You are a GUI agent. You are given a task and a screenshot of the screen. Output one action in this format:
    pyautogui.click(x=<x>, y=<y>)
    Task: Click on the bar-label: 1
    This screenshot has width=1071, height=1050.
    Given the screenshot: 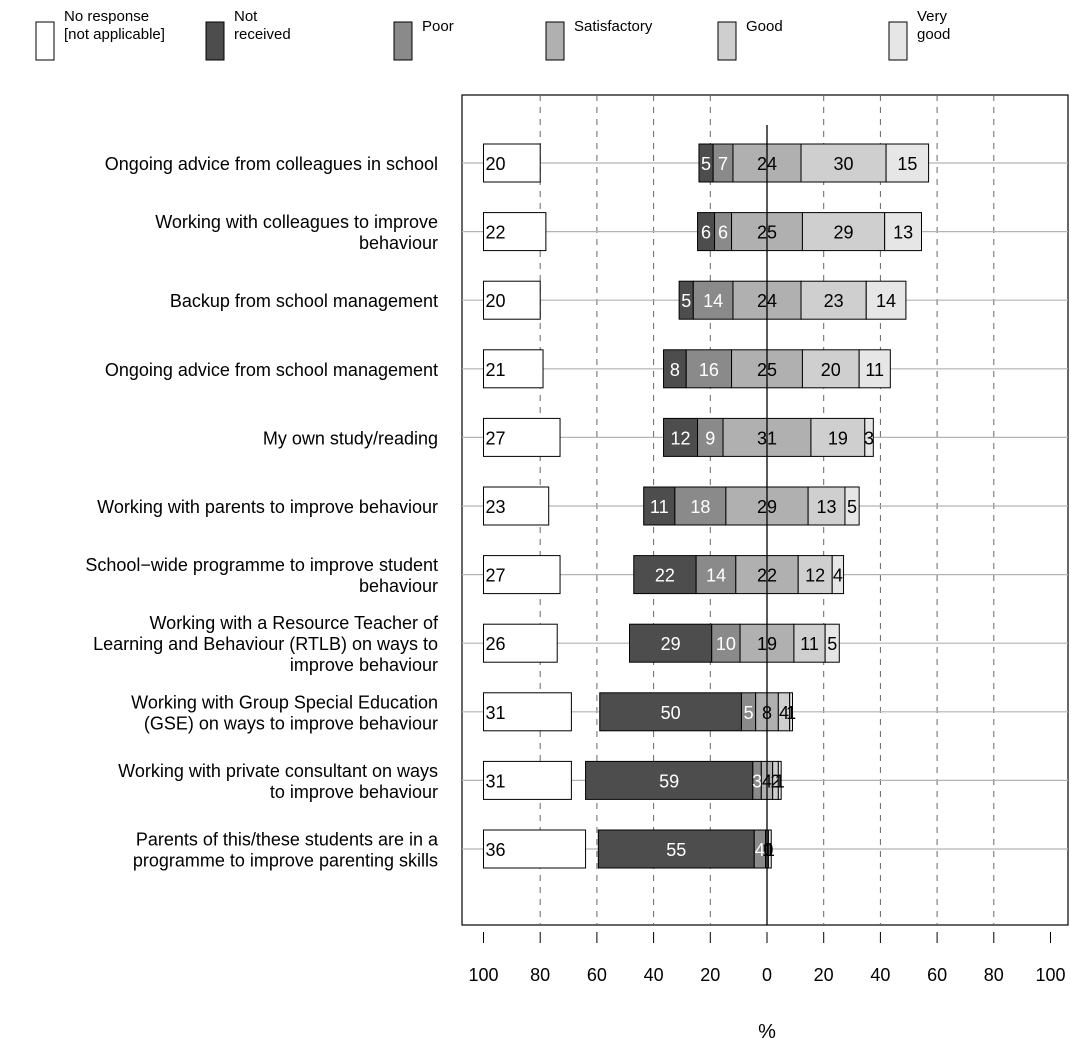 What is the action you would take?
    pyautogui.click(x=780, y=781)
    